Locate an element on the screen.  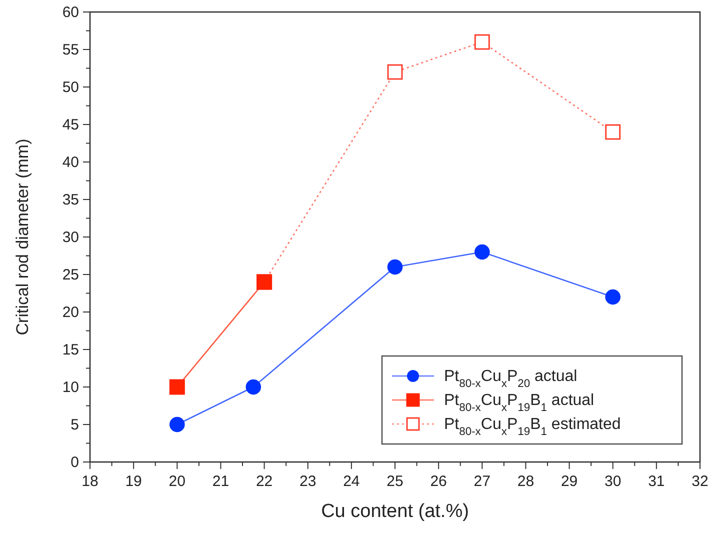
x-tick-label: 32 is located at coordinates (700, 481).